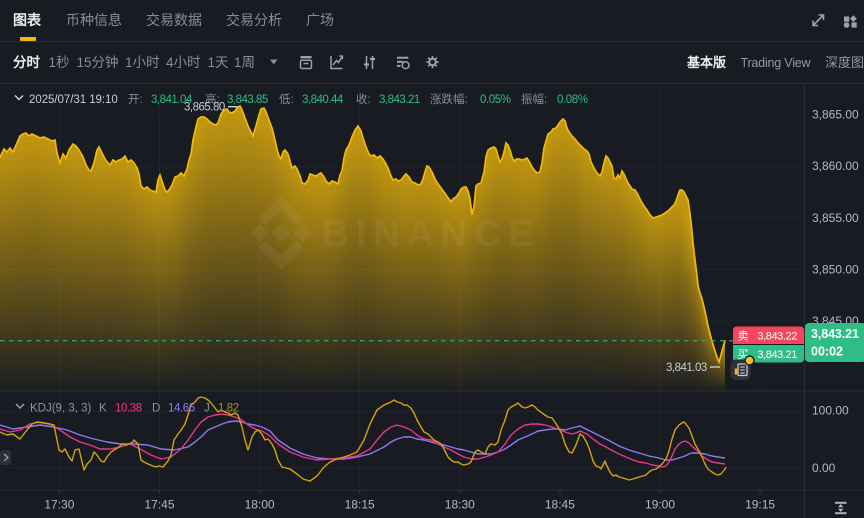 The width and height of the screenshot is (864, 518). Describe the element at coordinates (135, 100) in the screenshot. I see `svg-text: 开:` at that location.